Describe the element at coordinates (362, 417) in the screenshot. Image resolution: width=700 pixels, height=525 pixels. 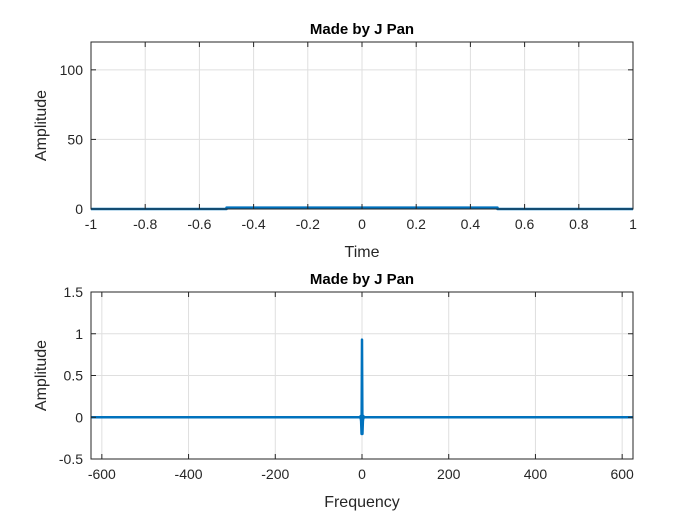
I see `series-point` at that location.